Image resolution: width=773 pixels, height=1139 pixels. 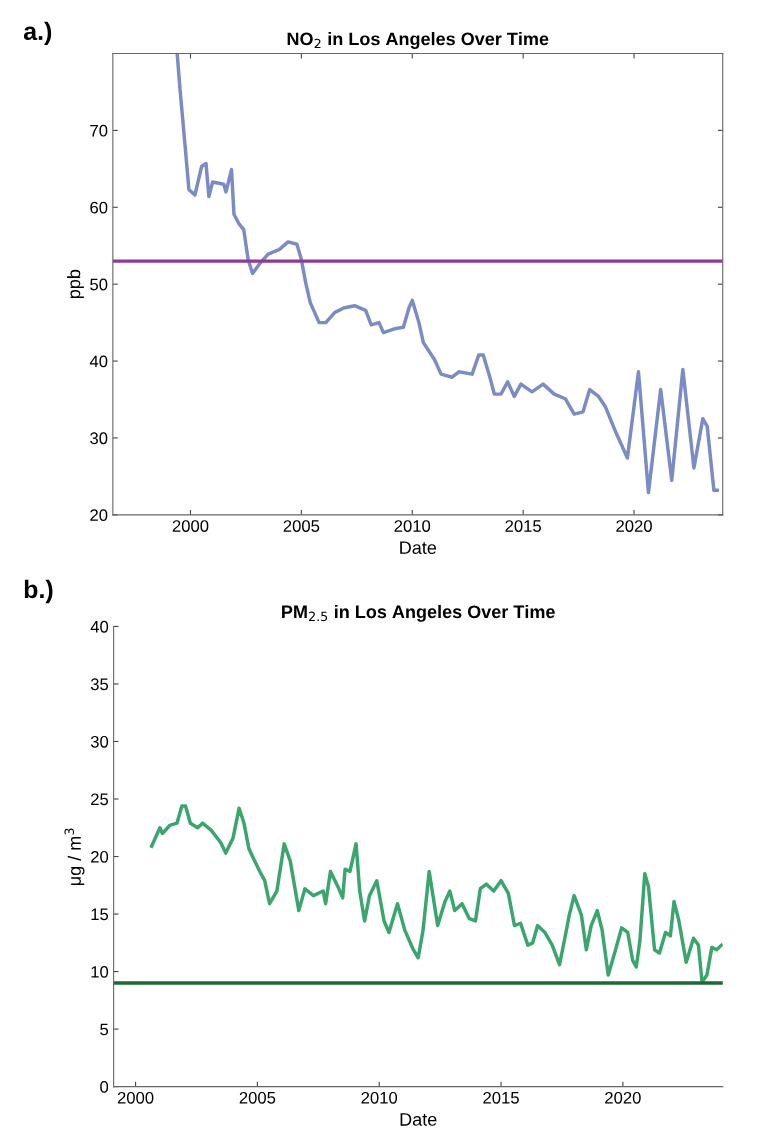 What do you see at coordinates (104, 1087) in the screenshot?
I see `y-tick-label: 0` at bounding box center [104, 1087].